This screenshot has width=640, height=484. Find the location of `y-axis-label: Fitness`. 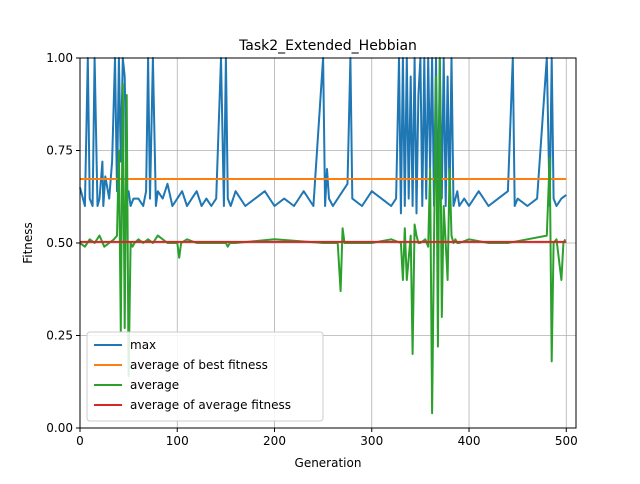

y-axis-label: Fitness is located at coordinates (28, 243).